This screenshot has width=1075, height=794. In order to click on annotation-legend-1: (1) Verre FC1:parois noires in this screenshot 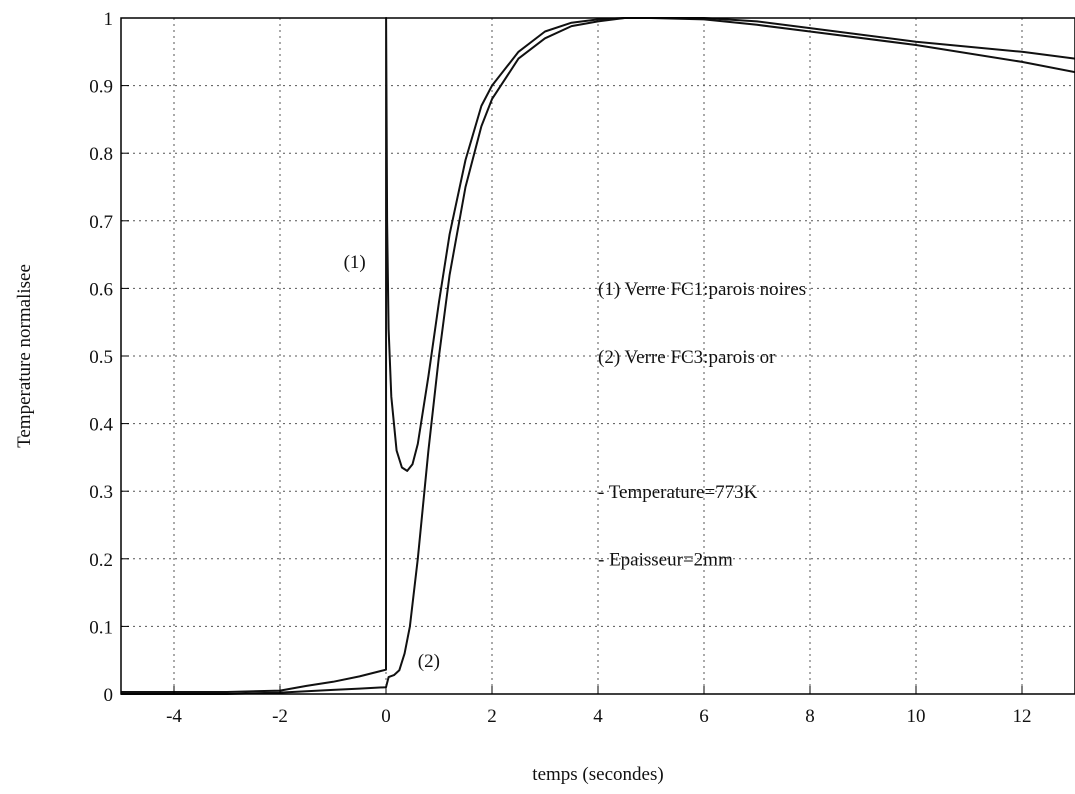, I will do `click(702, 289)`.